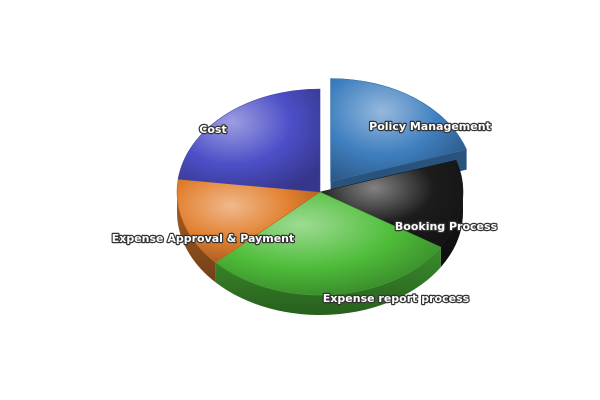  I want to click on slice-label-booking-process: Booking Process, so click(446, 226).